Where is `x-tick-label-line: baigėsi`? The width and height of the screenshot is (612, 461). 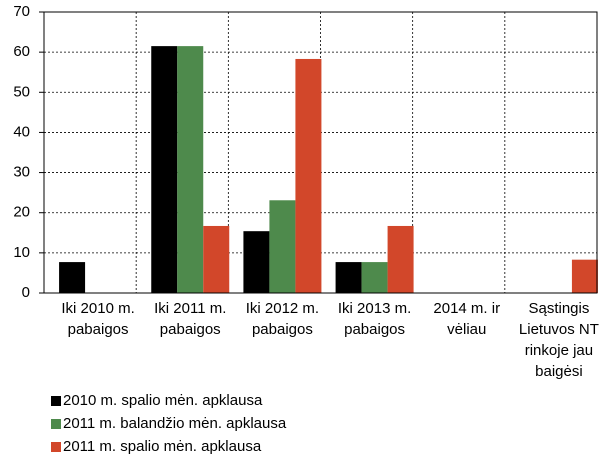
x-tick-label-line: baigėsi is located at coordinates (559, 371).